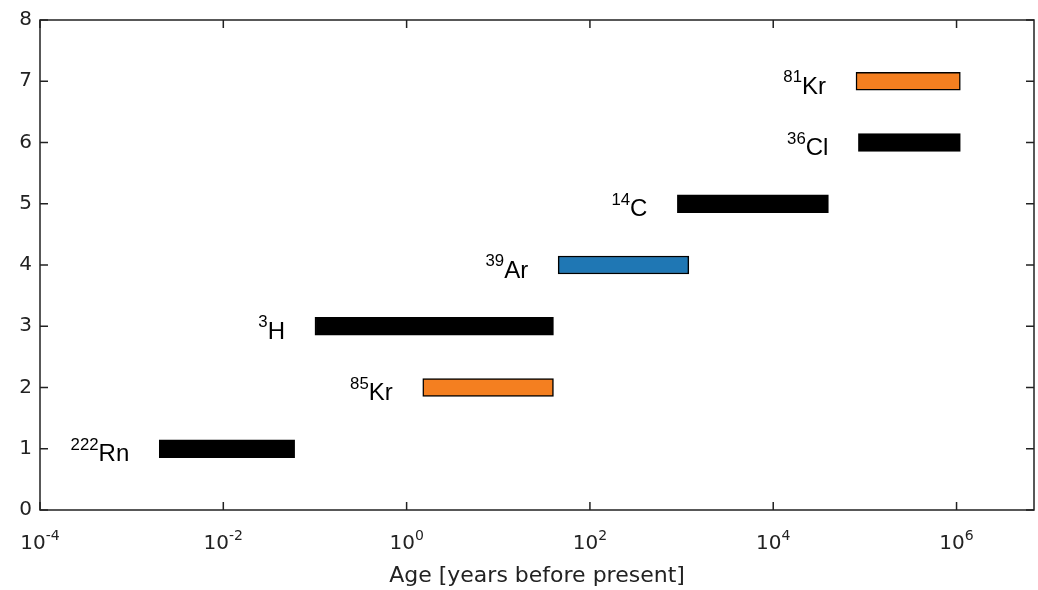 The image size is (1038, 590). I want to click on y-tick-label: 7, so click(25, 79).